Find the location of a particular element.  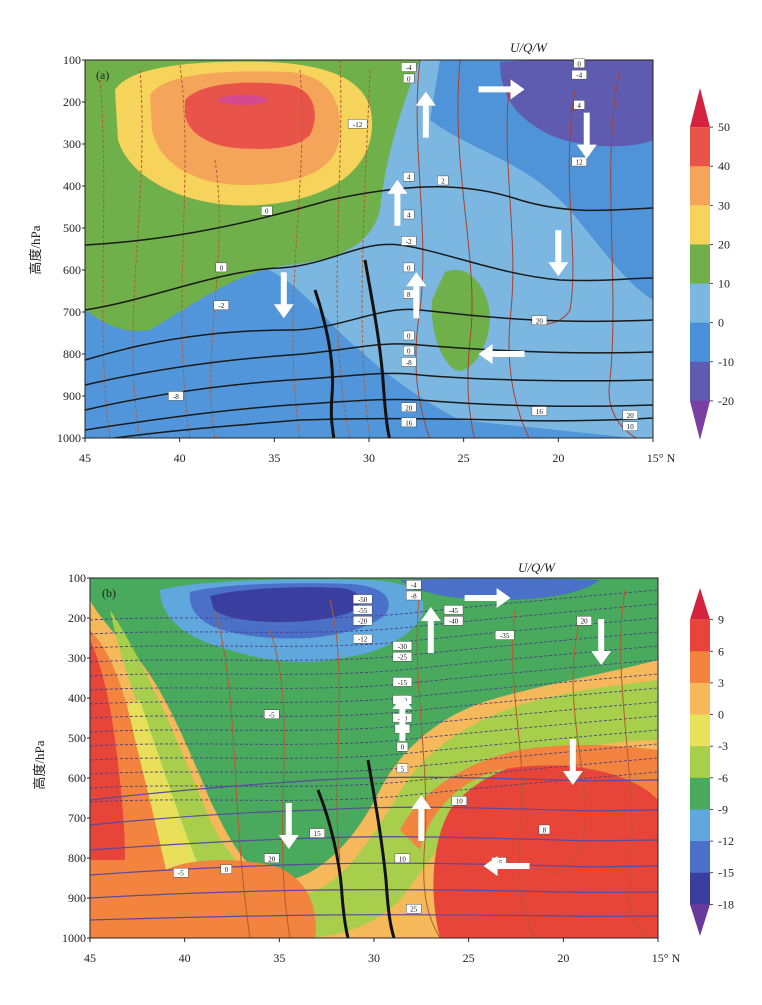

panel-b-wind-arrows is located at coordinates (445, 732).